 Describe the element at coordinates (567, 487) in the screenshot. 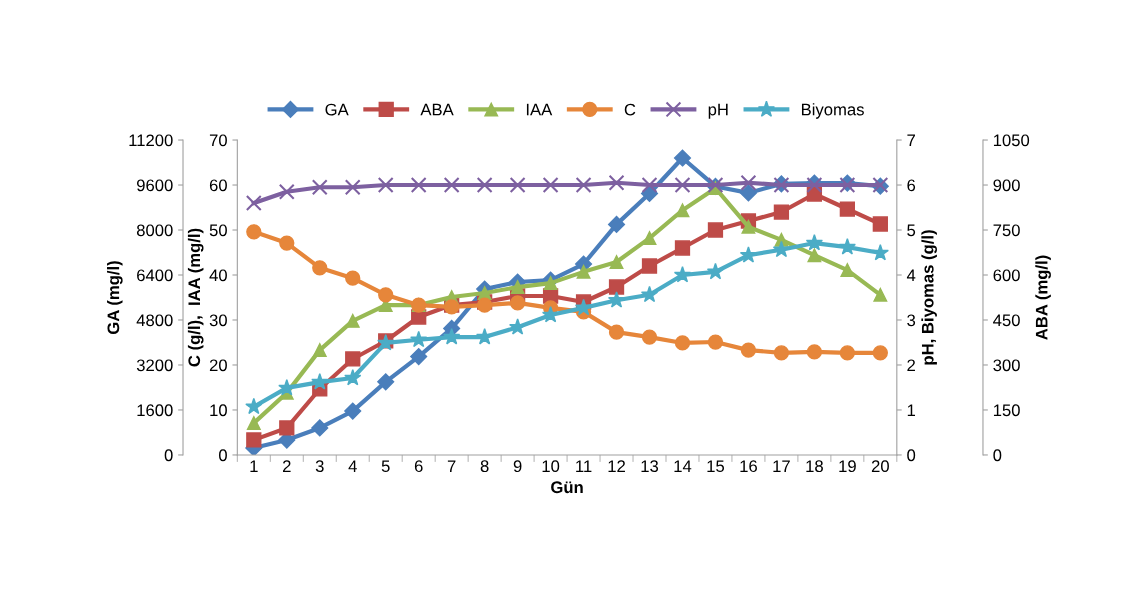

I see `x-axis-title: Gün` at that location.